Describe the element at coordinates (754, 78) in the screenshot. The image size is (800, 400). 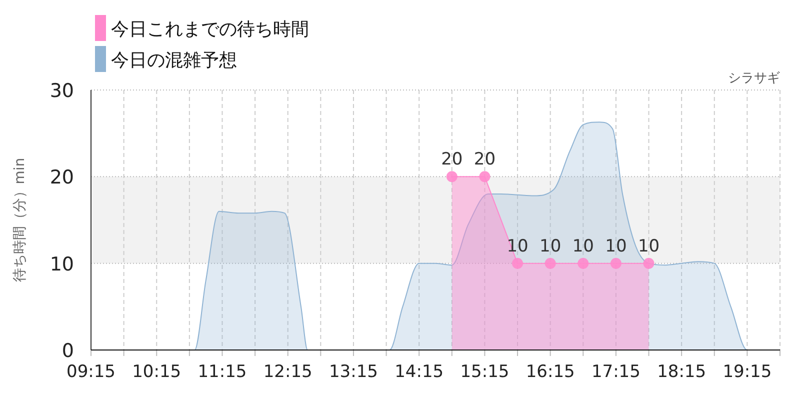
I see `chart-subtitle: シラサギ` at that location.